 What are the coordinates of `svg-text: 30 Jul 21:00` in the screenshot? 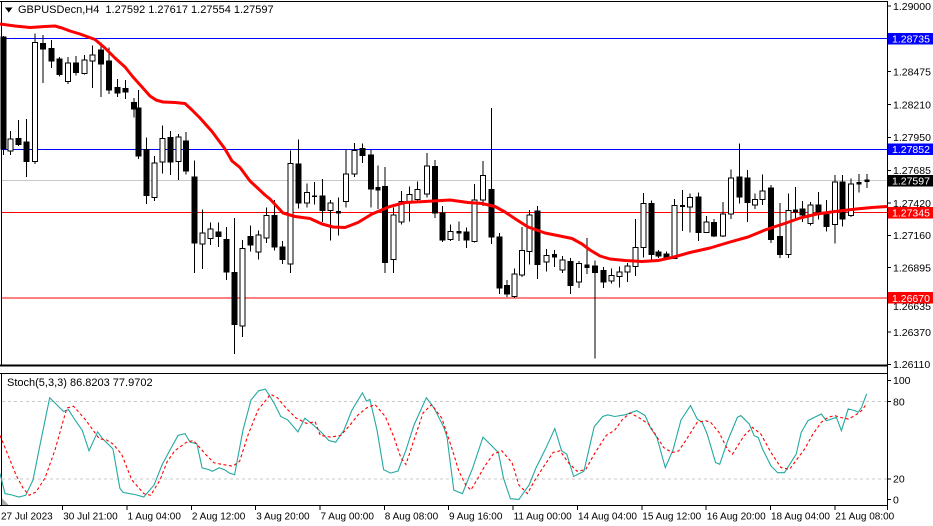 It's located at (90, 517).